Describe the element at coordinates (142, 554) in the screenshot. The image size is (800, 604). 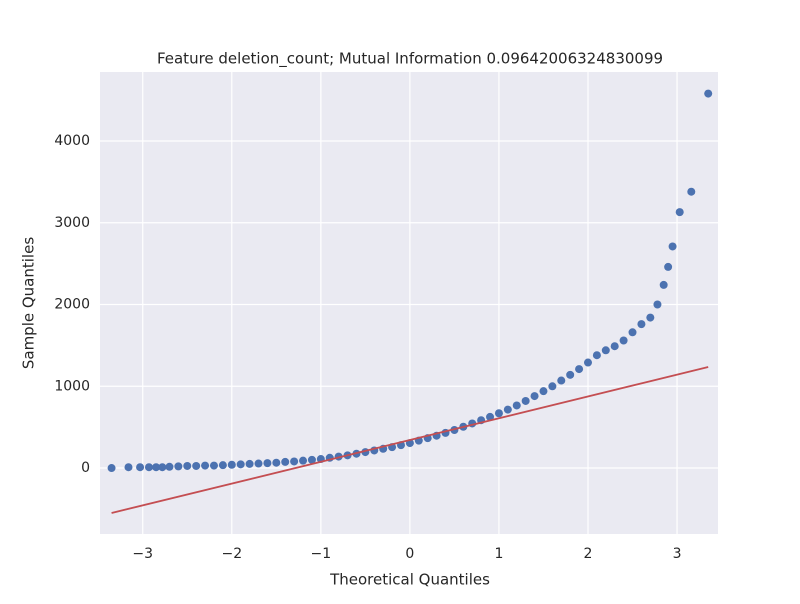
I see `x-tick-label: −3` at that location.